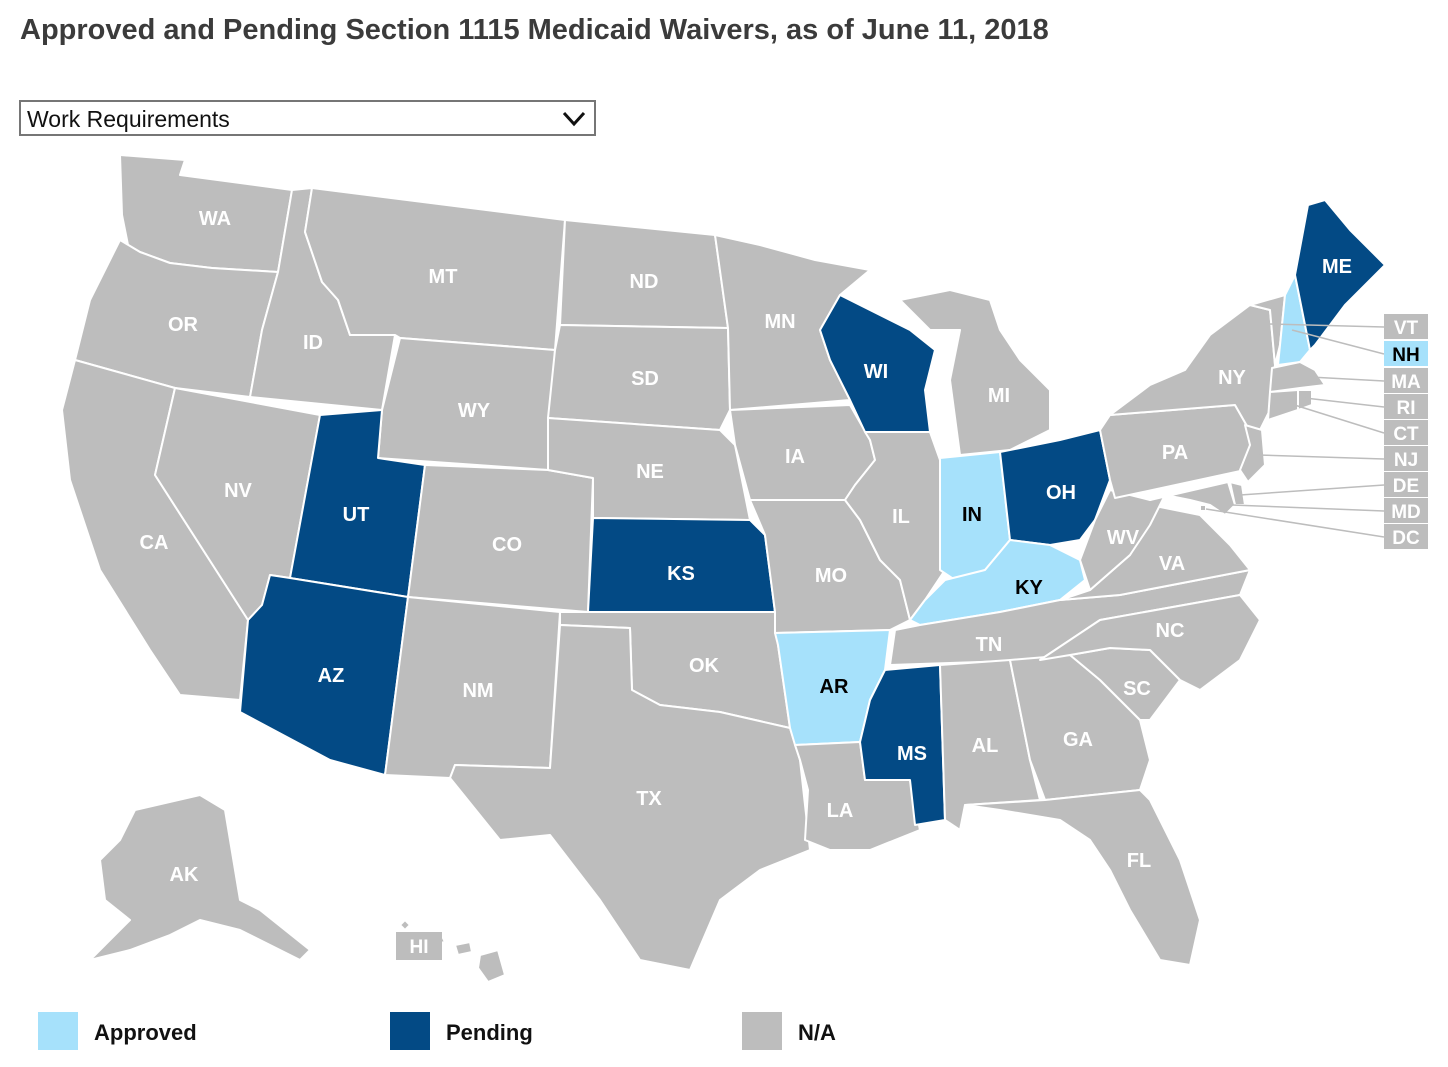 Image resolution: width=1448 pixels, height=1067 pixels. I want to click on label-ak: AK, so click(184, 875).